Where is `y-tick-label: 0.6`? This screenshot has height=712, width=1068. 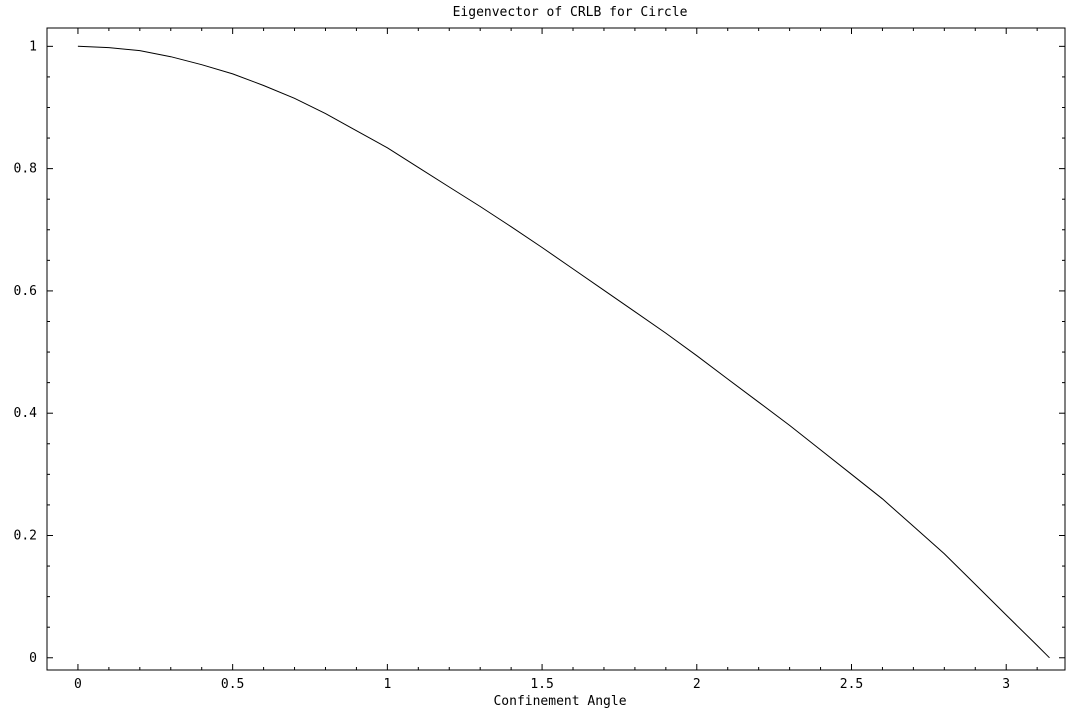
y-tick-label: 0.6 is located at coordinates (25, 291).